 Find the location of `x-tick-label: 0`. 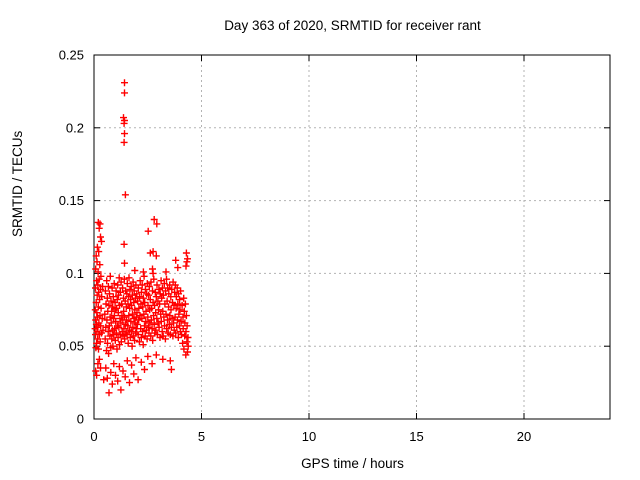

x-tick-label: 0 is located at coordinates (93, 436).